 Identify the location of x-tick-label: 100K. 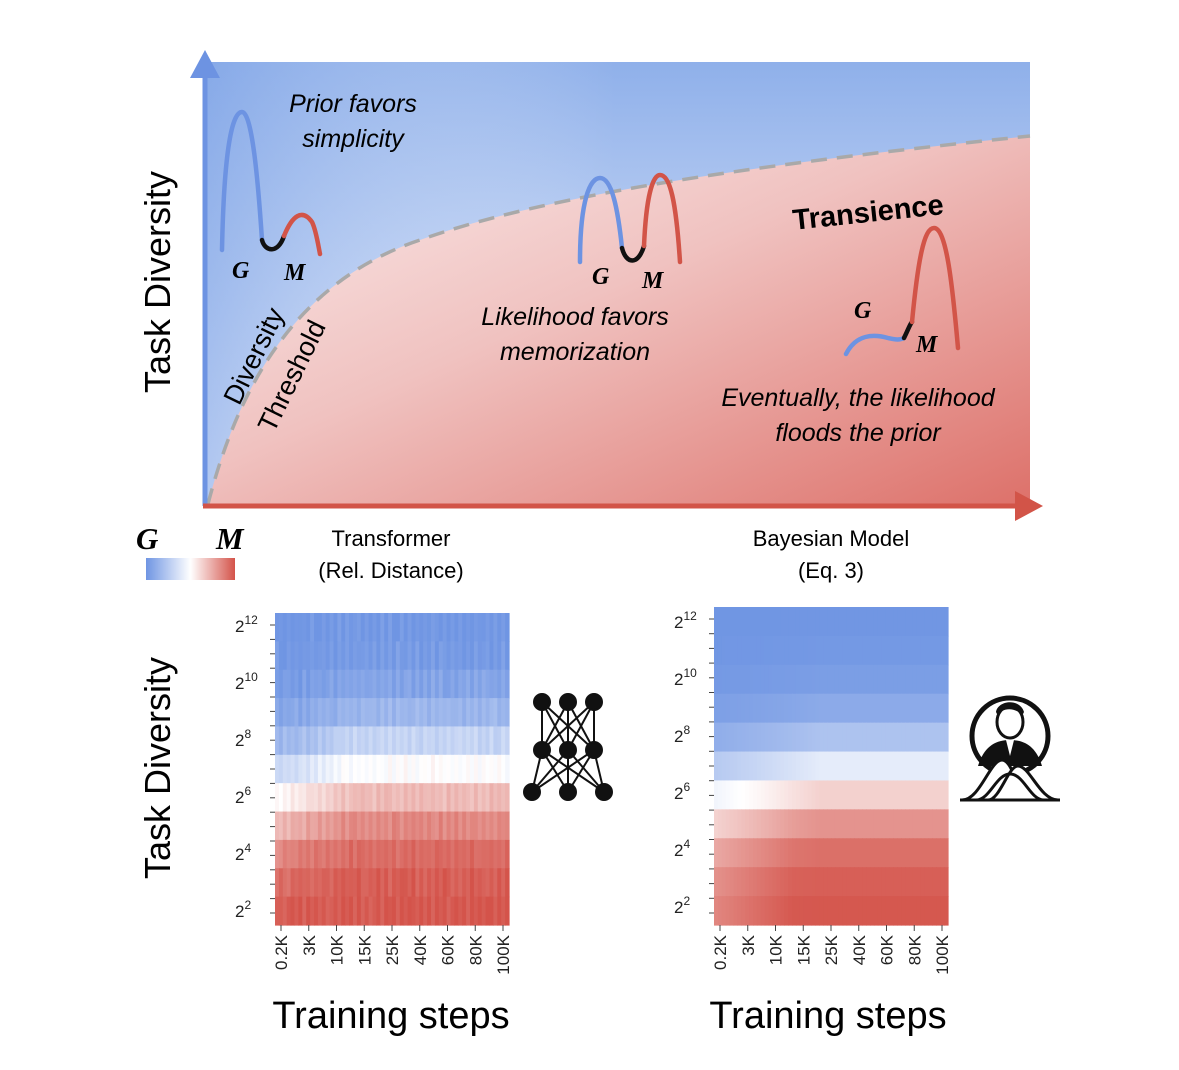
(942, 954).